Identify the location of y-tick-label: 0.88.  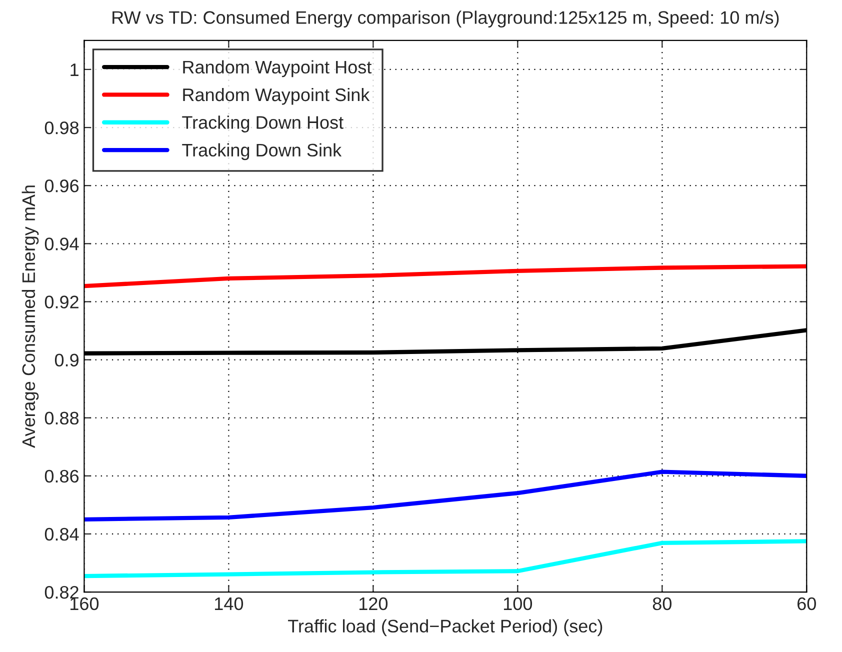
(61, 418).